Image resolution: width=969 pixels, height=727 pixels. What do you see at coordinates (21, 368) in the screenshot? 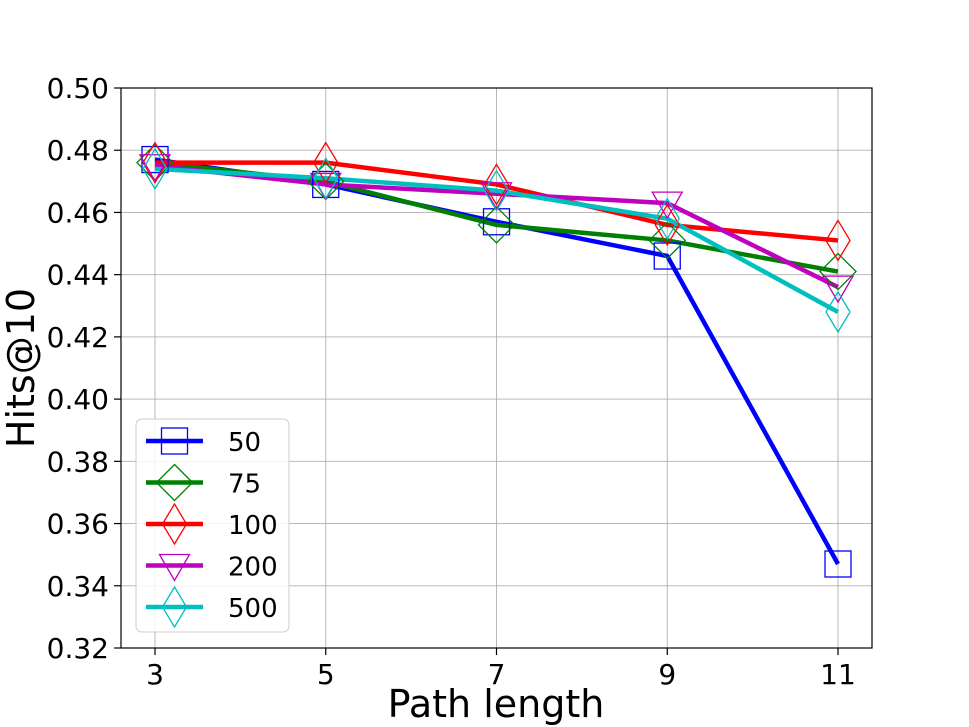
I see `y-axis-label: Hits@10` at bounding box center [21, 368].